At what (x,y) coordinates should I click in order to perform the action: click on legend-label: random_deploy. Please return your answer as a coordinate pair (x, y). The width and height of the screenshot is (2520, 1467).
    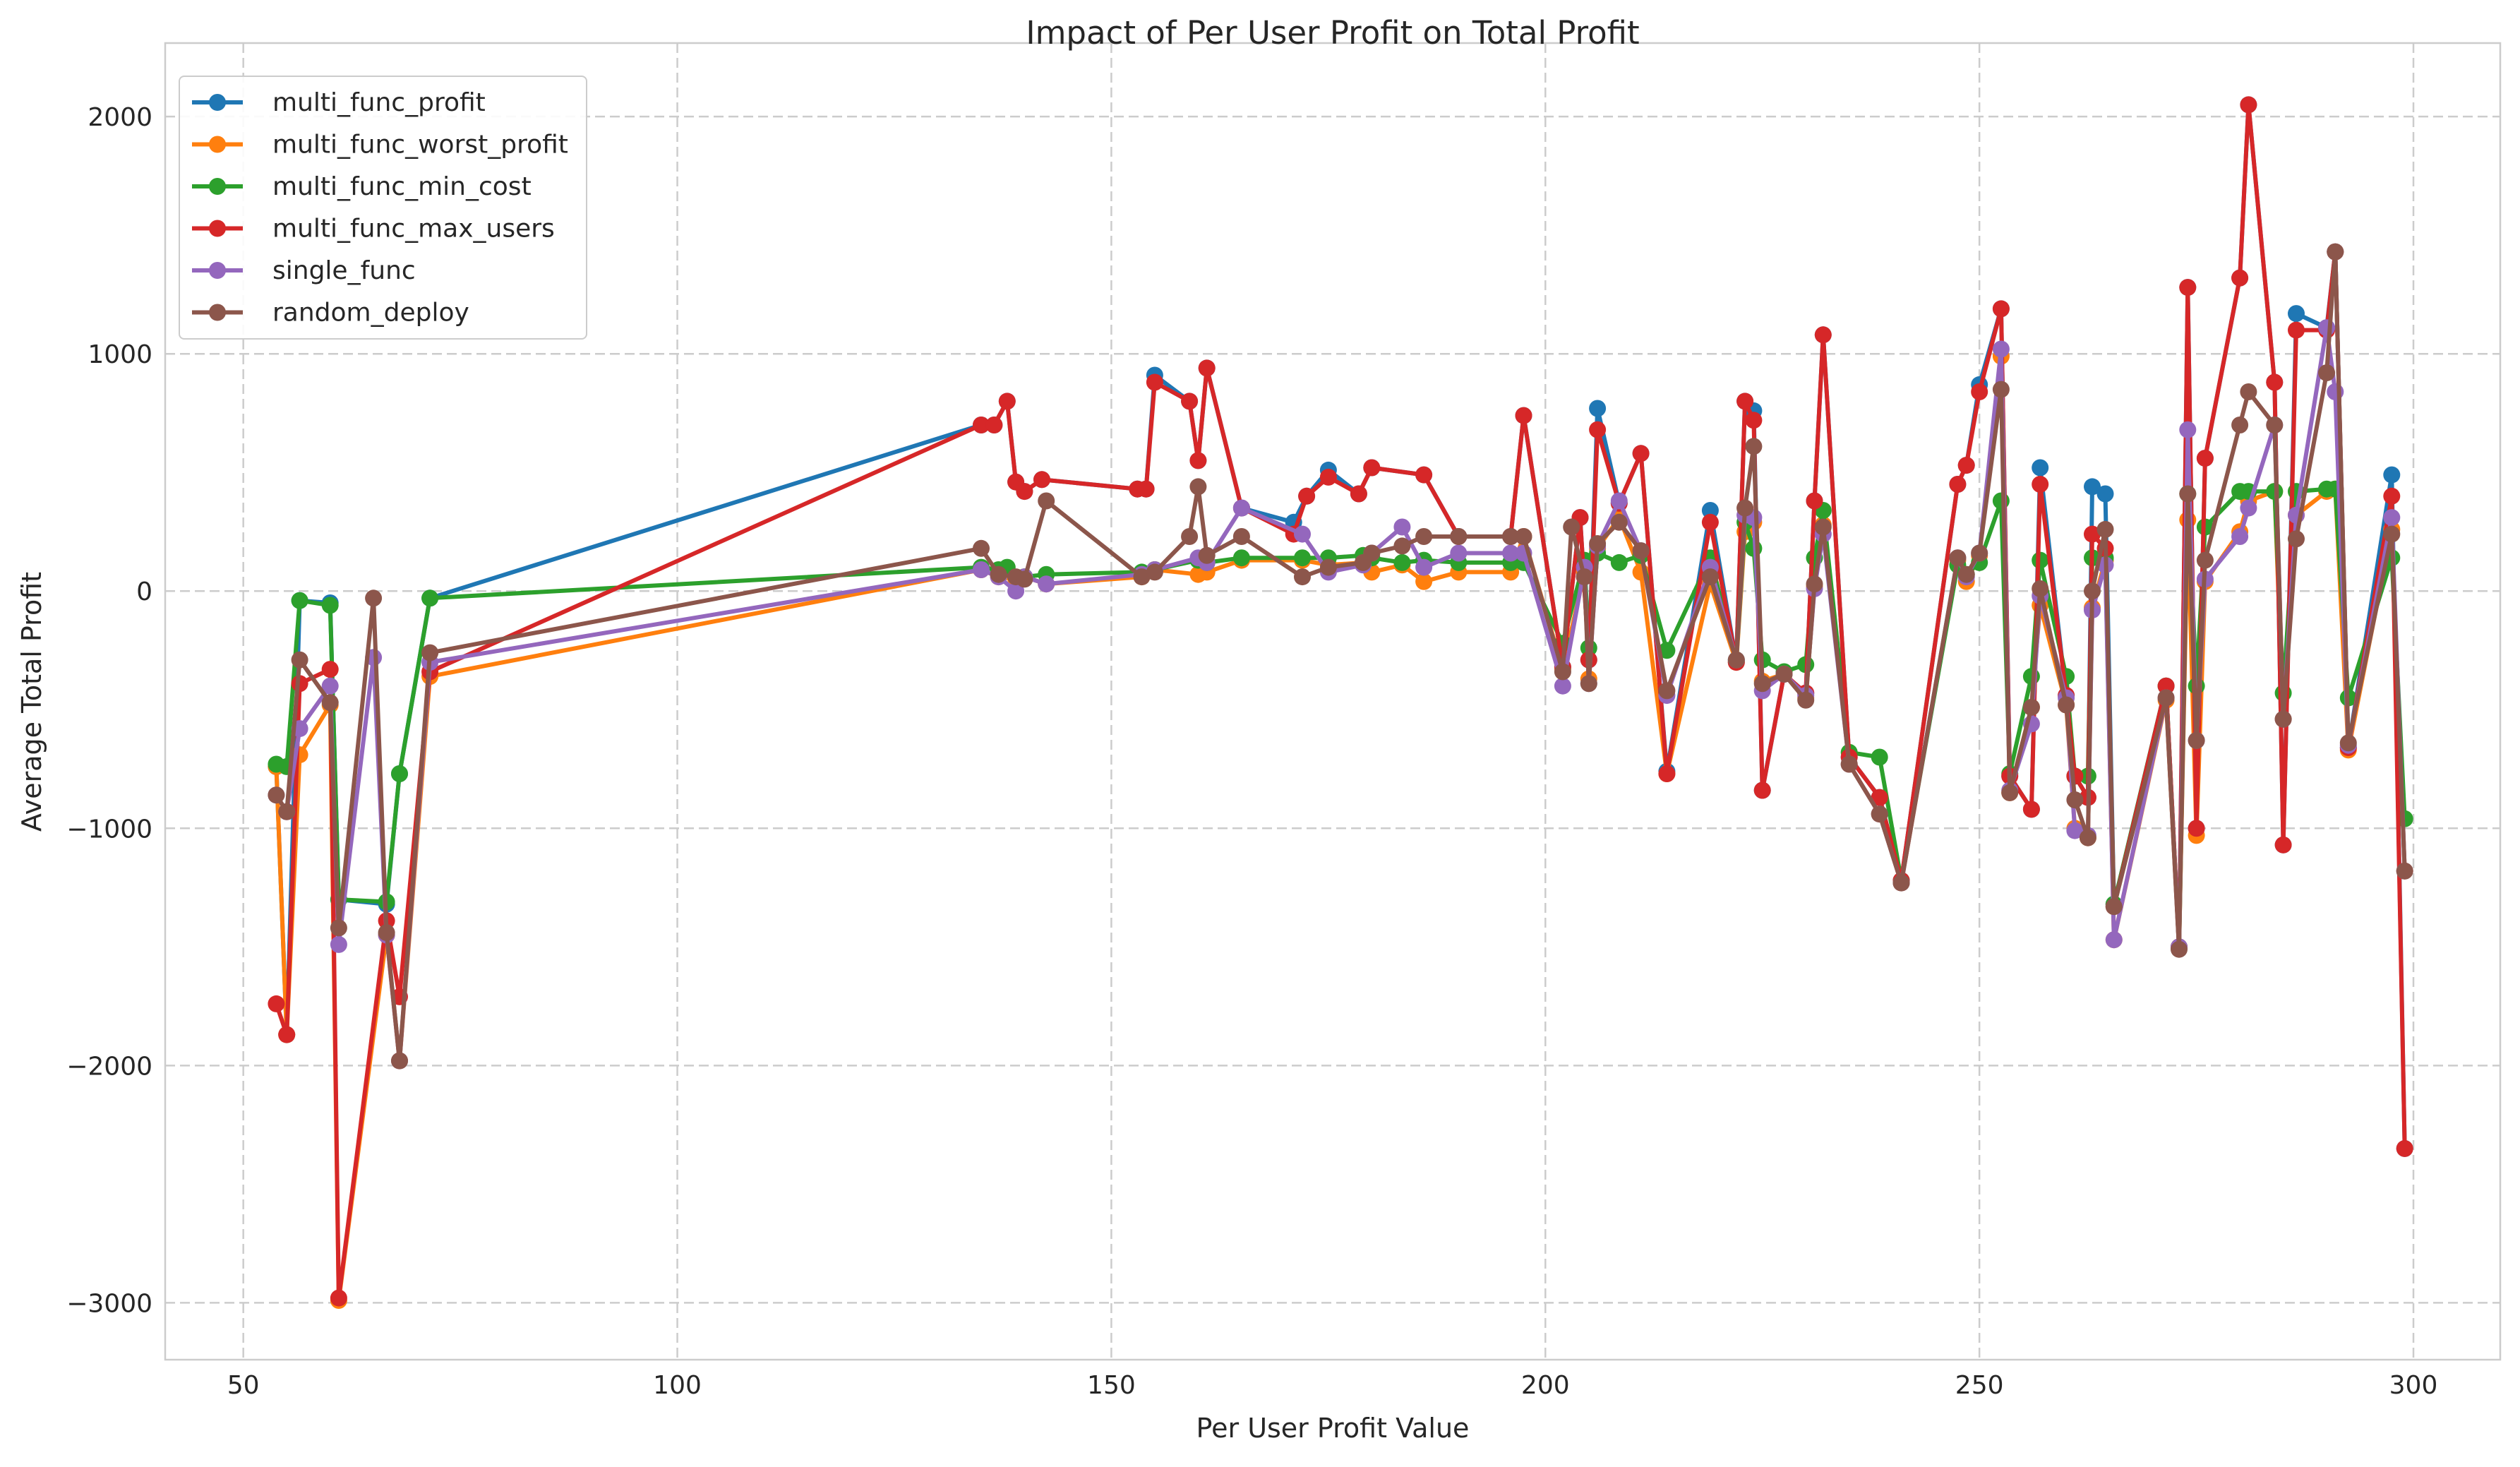
    Looking at the image, I should click on (370, 313).